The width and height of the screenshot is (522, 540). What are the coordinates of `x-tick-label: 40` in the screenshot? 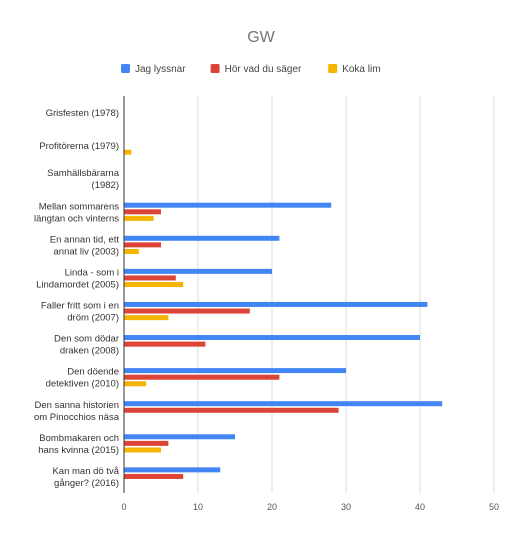 It's located at (420, 507).